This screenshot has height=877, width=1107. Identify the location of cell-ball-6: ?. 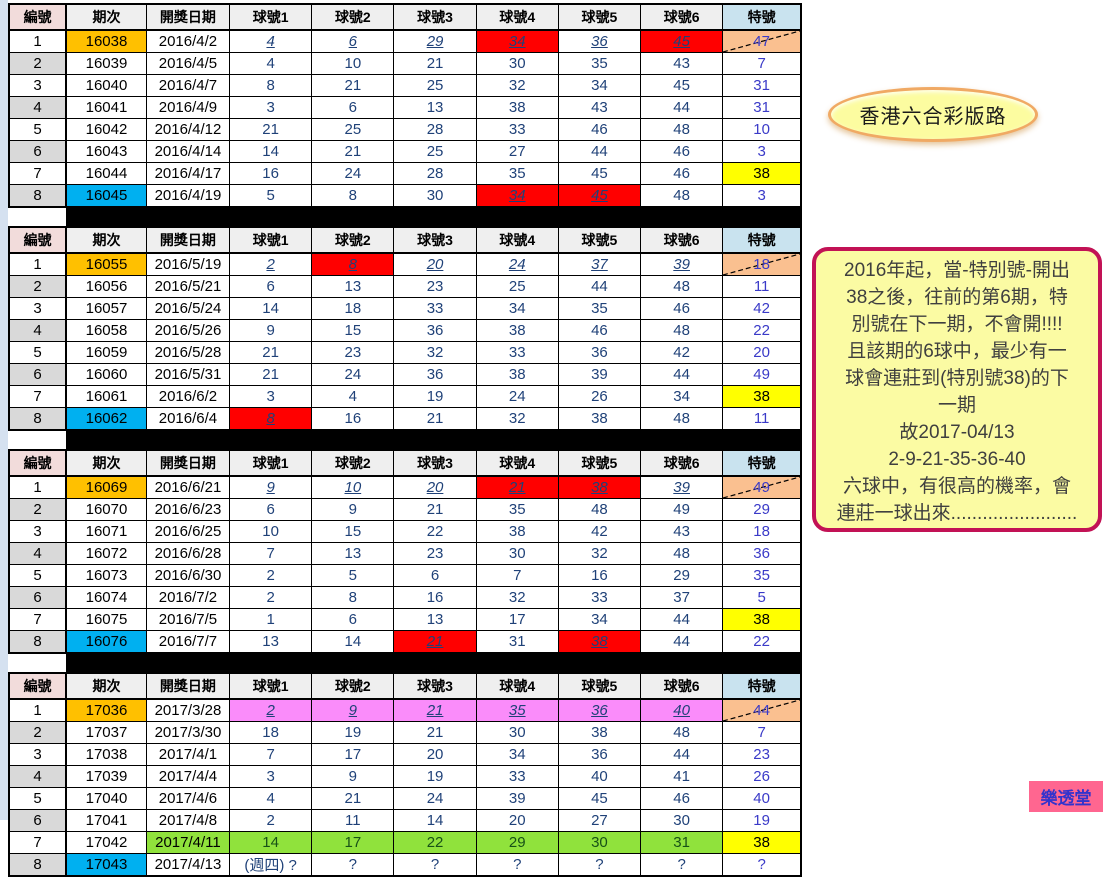
(682, 865).